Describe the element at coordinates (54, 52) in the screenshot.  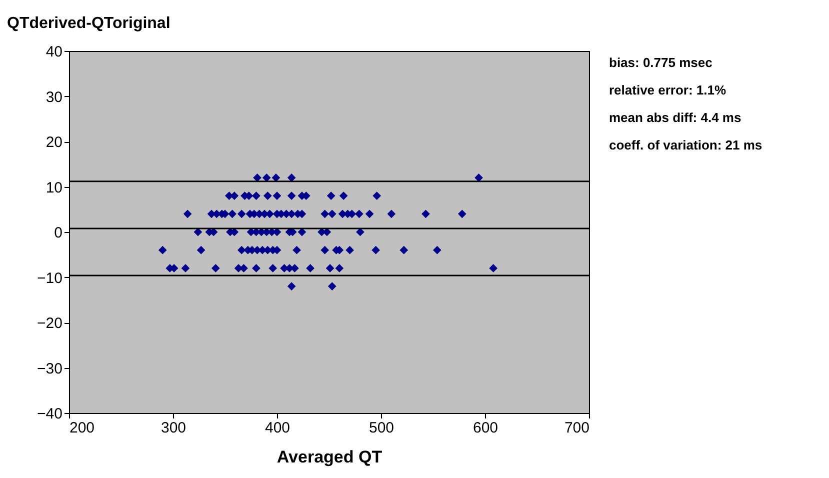
I see `y-tick-label: 40` at that location.